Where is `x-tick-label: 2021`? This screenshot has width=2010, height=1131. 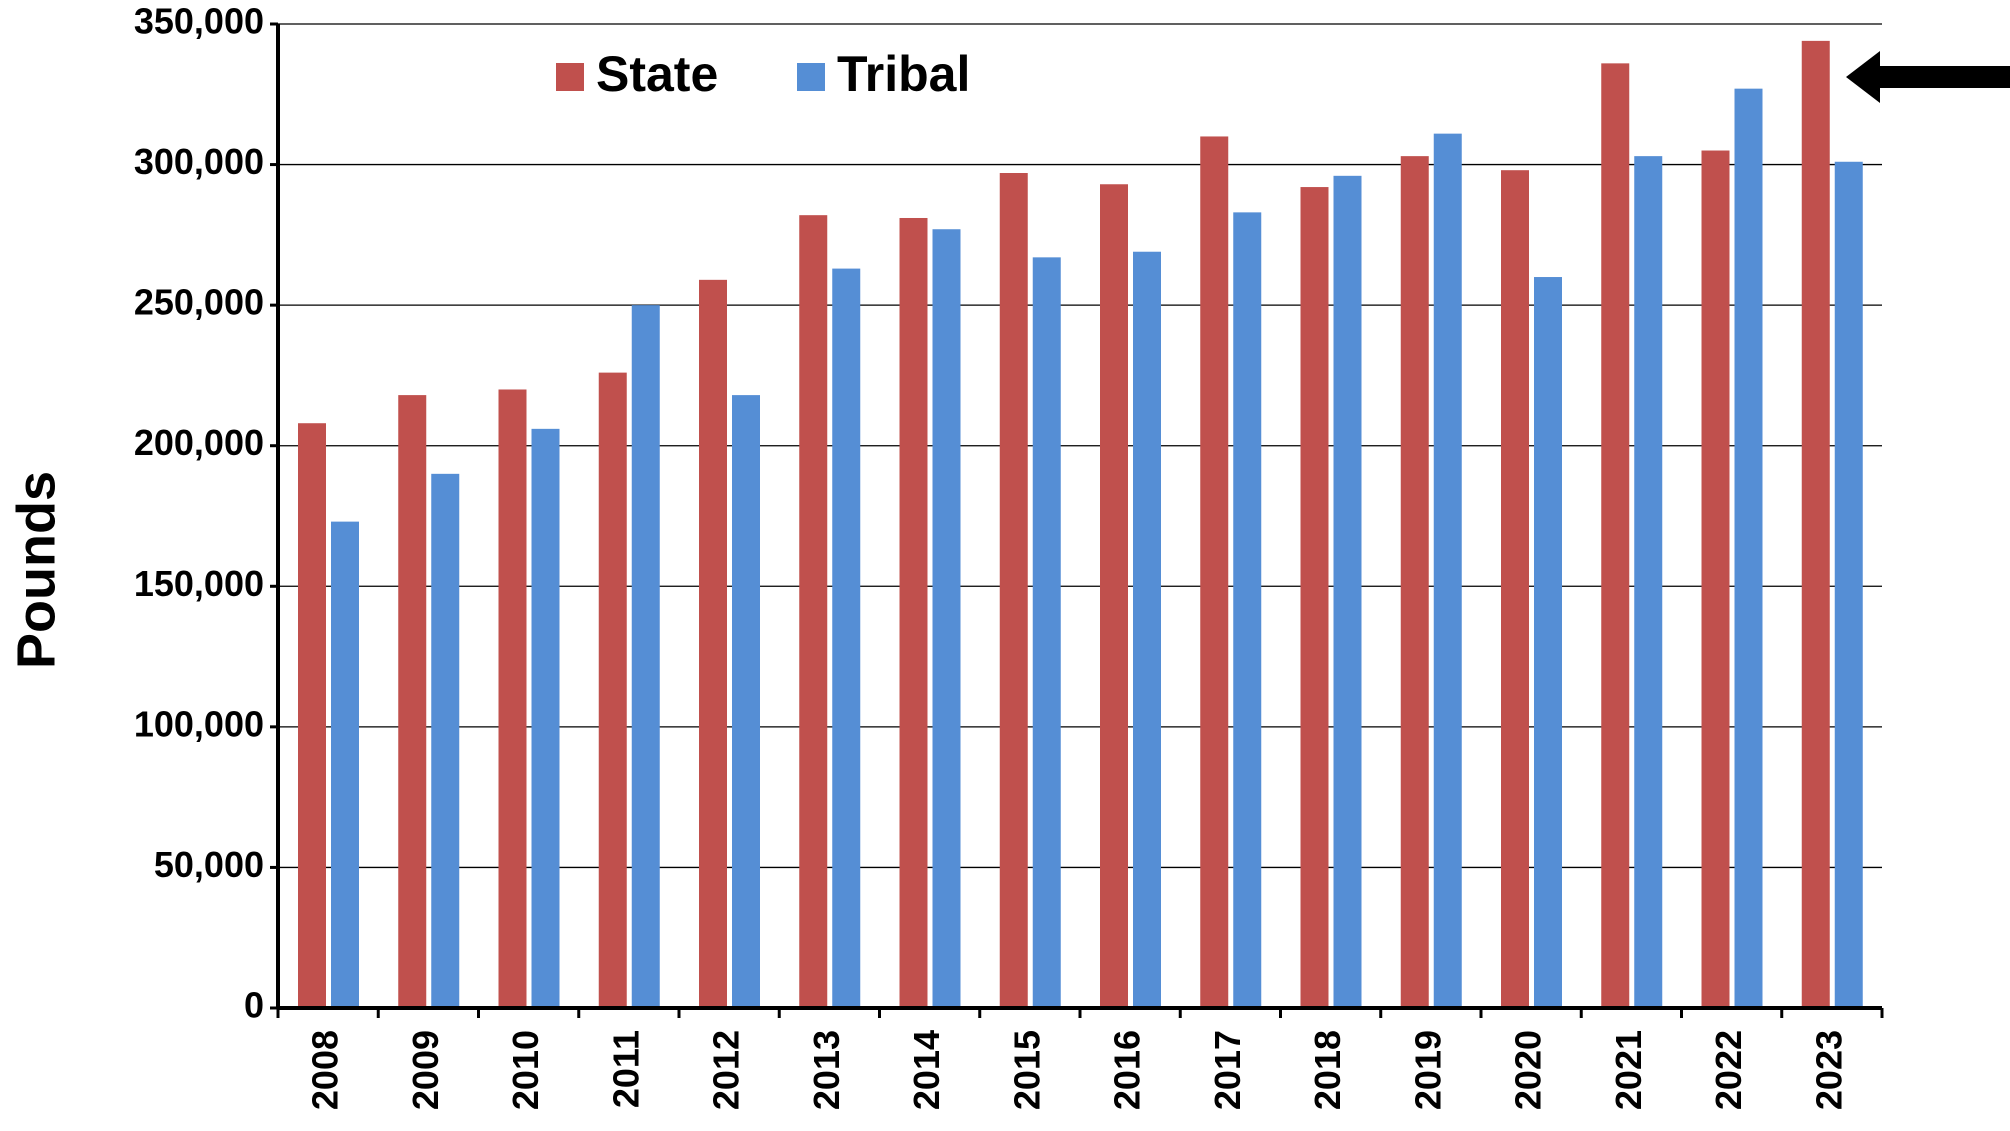
x-tick-label: 2021 is located at coordinates (1628, 1070).